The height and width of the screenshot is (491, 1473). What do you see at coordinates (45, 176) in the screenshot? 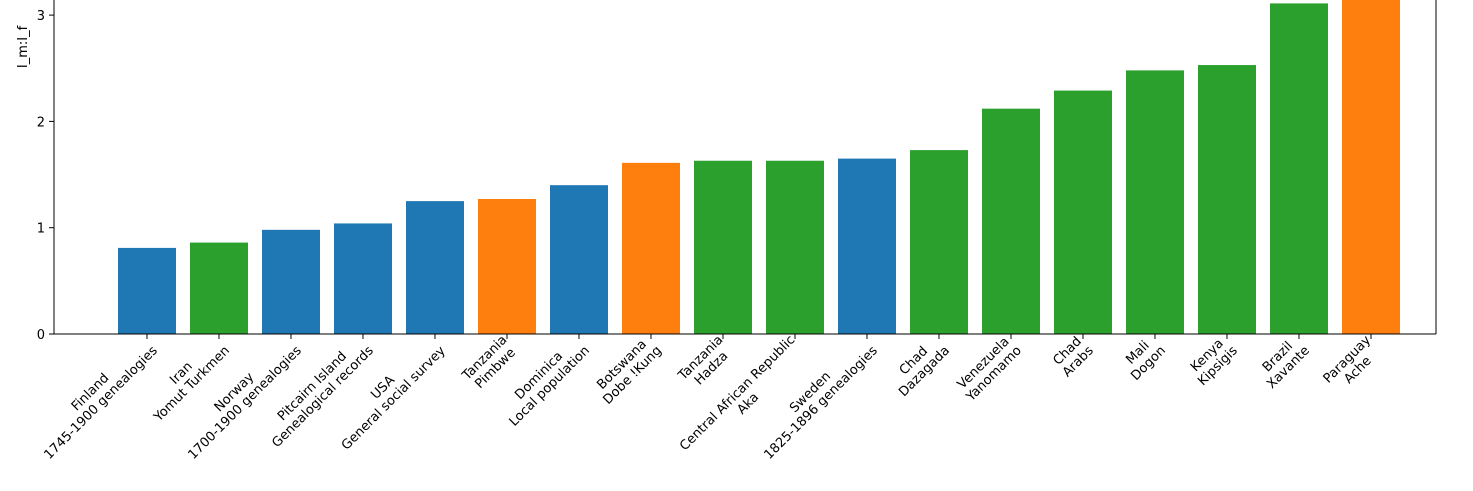
I see `y-ticks-group: 0 1 2 3` at bounding box center [45, 176].